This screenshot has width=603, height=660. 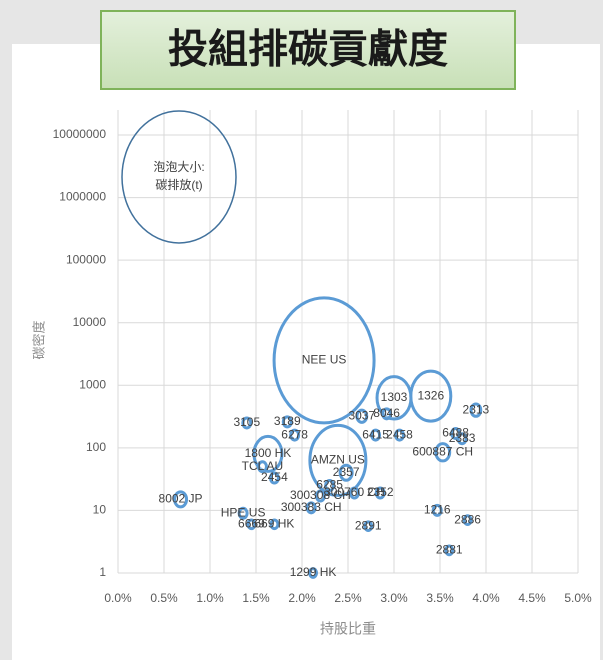 What do you see at coordinates (96, 447) in the screenshot?
I see `y-tick-label: 100` at bounding box center [96, 447].